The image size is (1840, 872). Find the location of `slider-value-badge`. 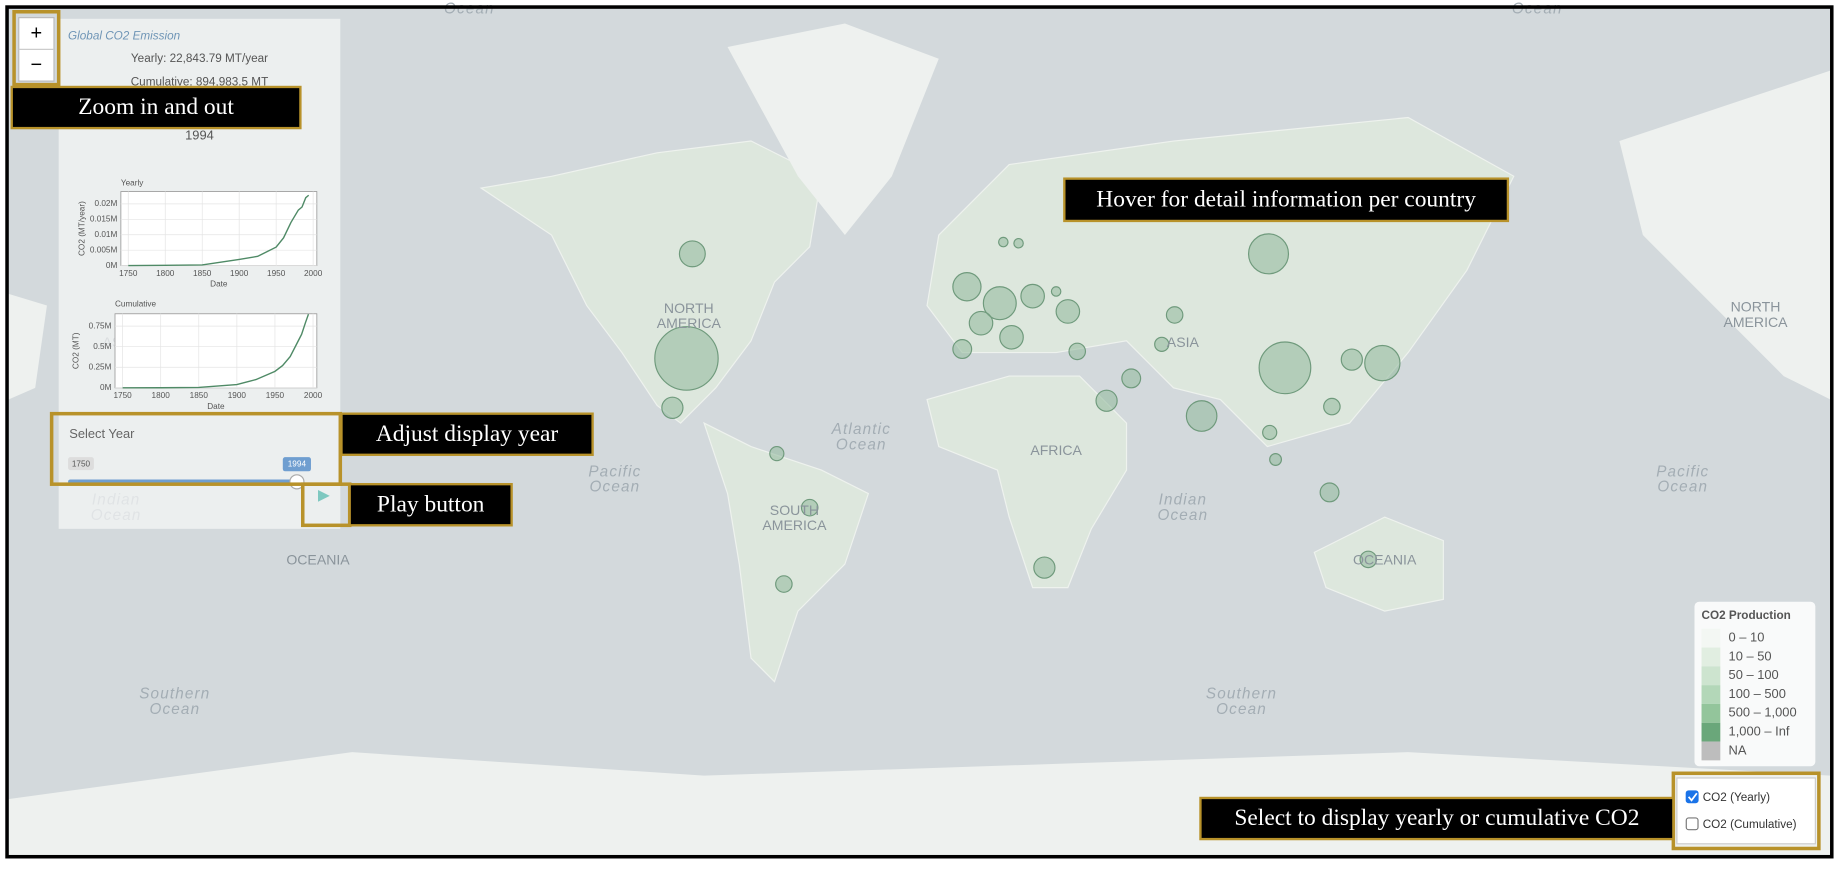

slider-value-badge is located at coordinates (296, 464).